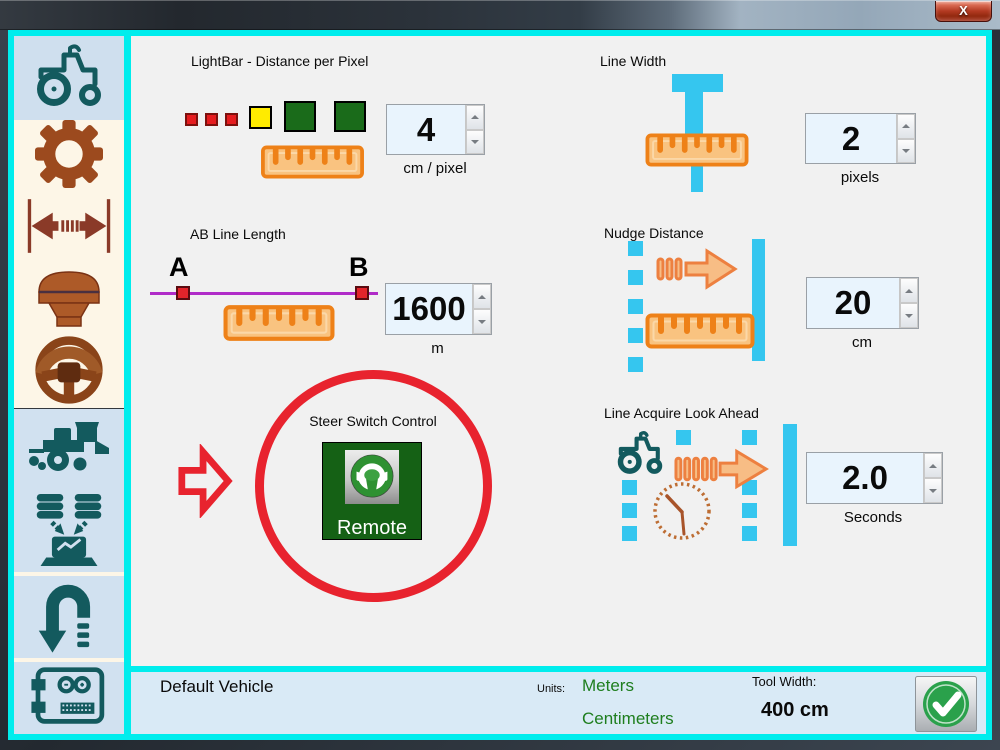 Image resolution: width=1000 pixels, height=750 pixels. I want to click on look-ahead-spin-up-button, so click(933, 465).